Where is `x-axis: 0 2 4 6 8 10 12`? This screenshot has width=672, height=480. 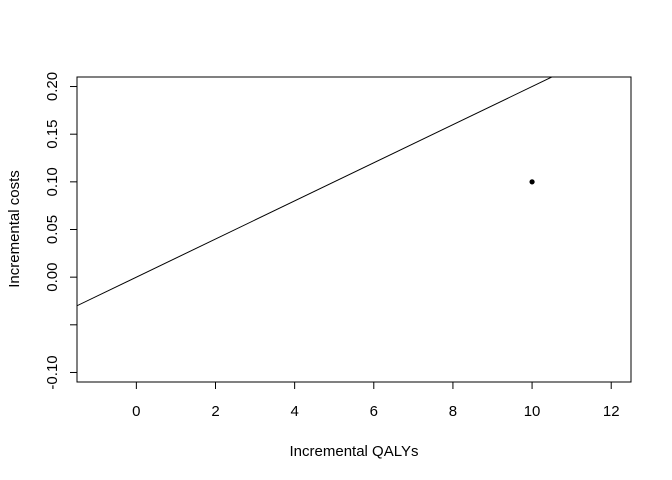
x-axis: 0 2 4 6 8 10 12 is located at coordinates (376, 400).